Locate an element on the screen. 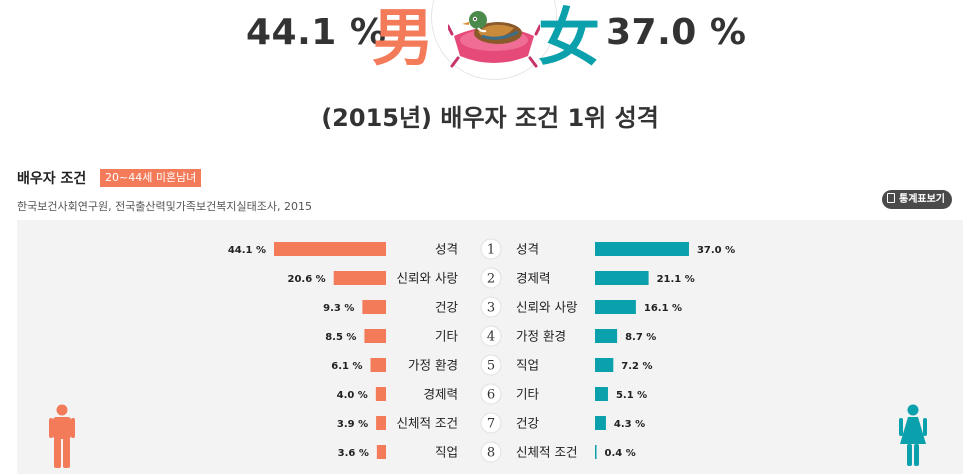  female-category-label: 성격 is located at coordinates (527, 249).